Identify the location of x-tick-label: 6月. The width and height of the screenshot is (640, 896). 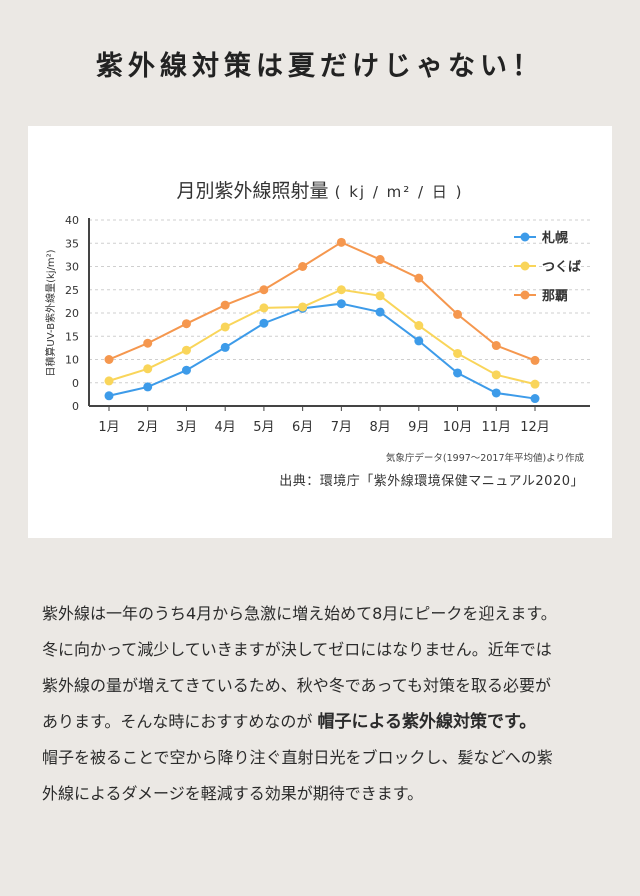
(302, 427).